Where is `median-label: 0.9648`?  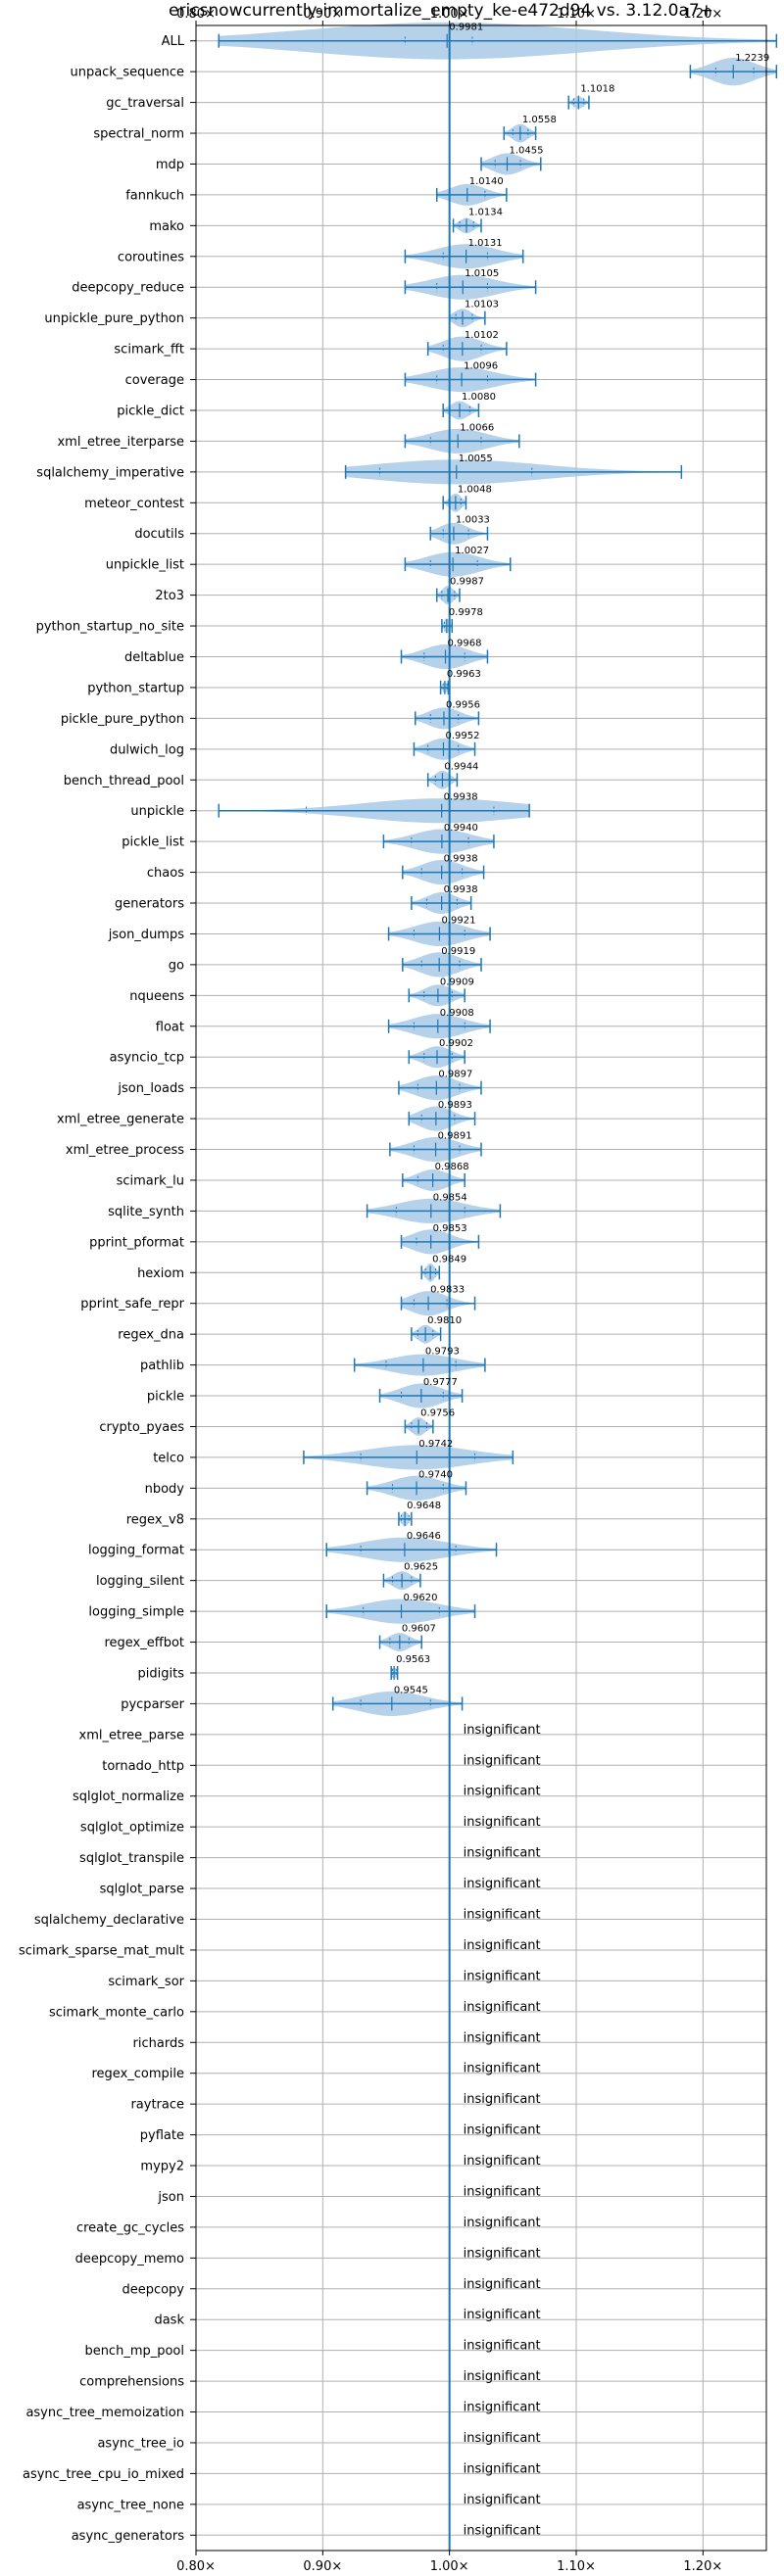 median-label: 0.9648 is located at coordinates (424, 1506).